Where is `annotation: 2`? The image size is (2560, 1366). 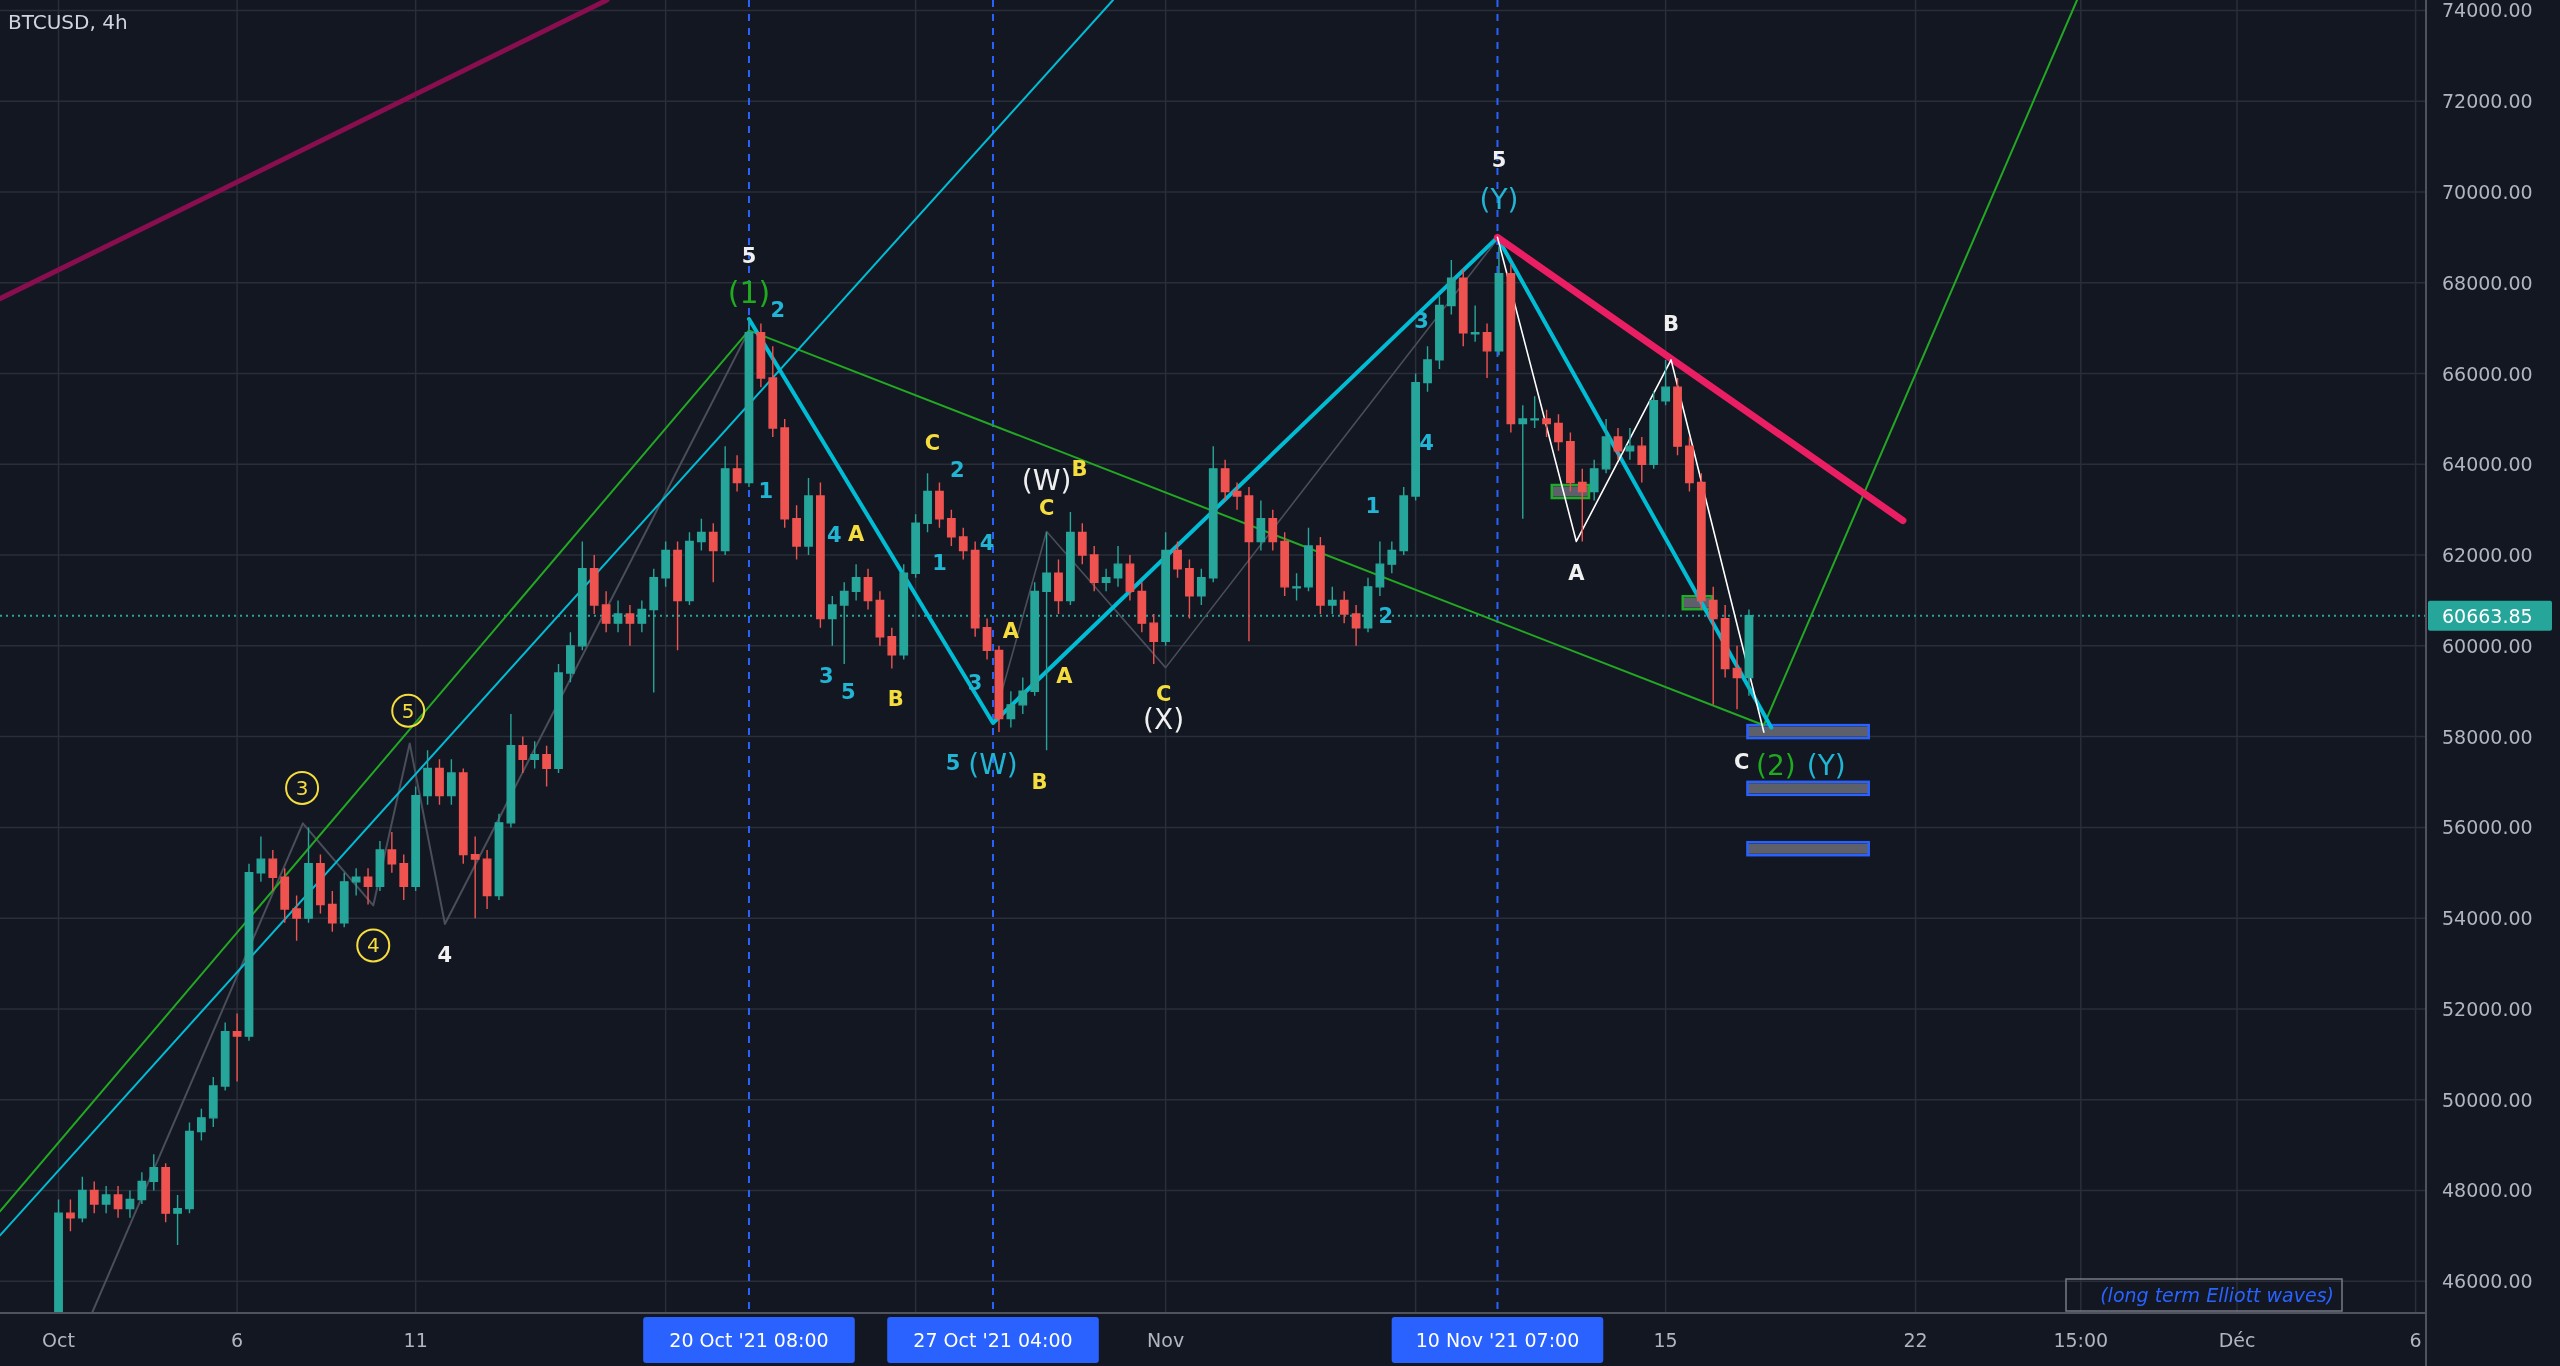 annotation: 2 is located at coordinates (957, 469).